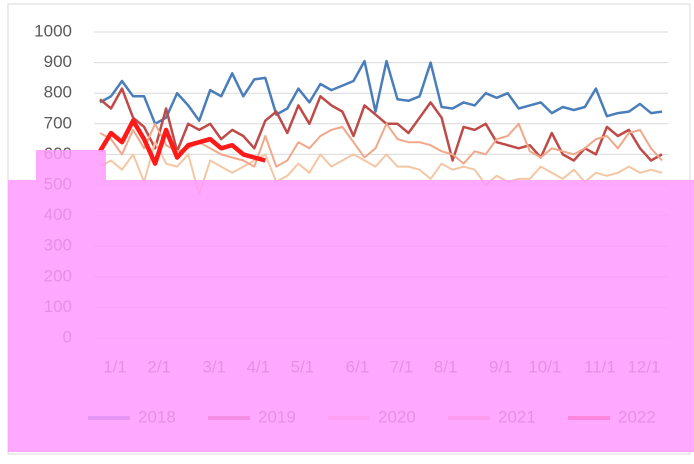 The height and width of the screenshot is (464, 694). What do you see at coordinates (58, 61) in the screenshot?
I see `y-tick-label: 900` at bounding box center [58, 61].